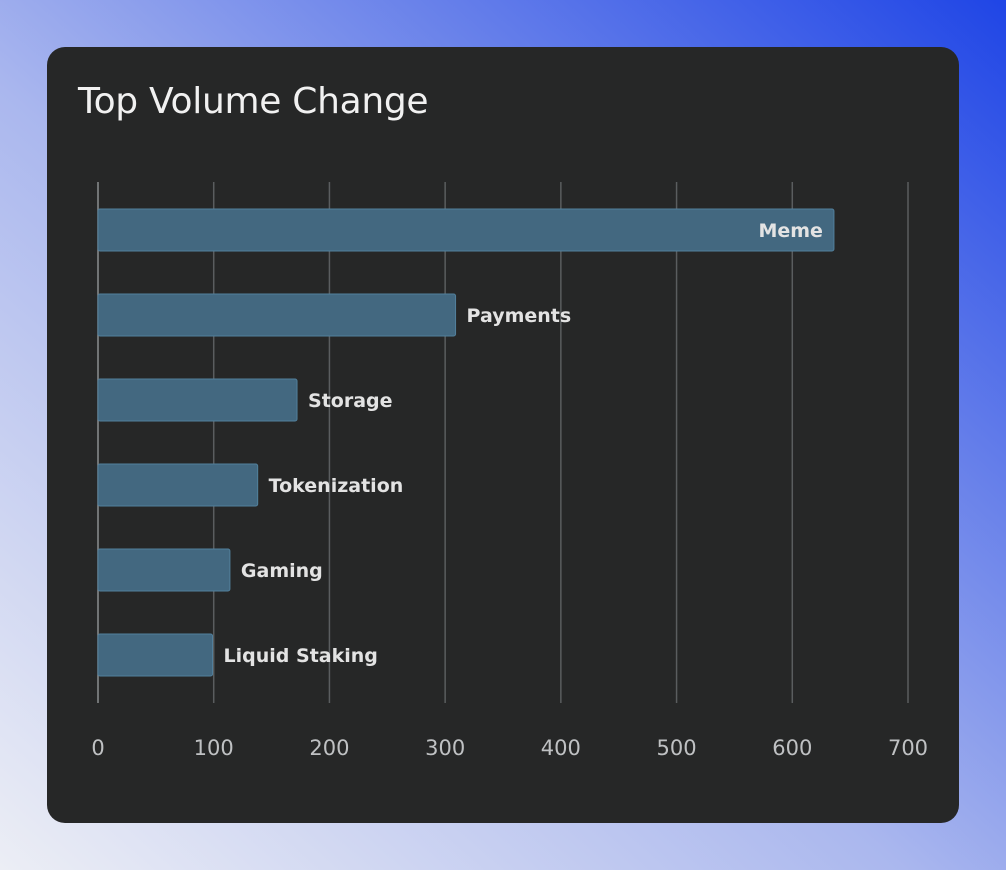  Describe the element at coordinates (336, 486) in the screenshot. I see `bar-label-tokenization: Tokenization` at that location.